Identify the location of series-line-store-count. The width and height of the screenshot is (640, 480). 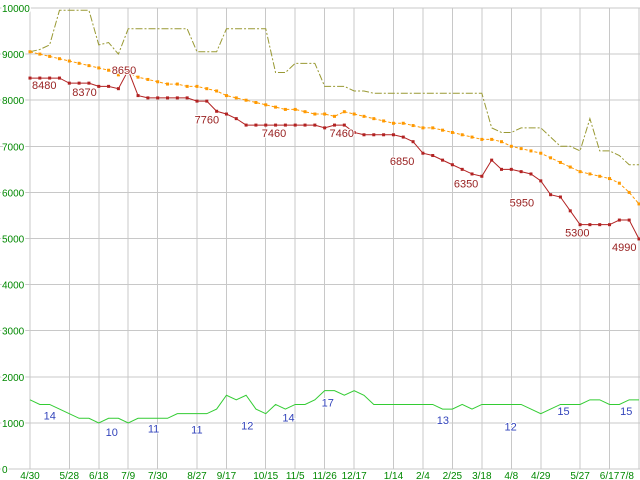
(334, 407).